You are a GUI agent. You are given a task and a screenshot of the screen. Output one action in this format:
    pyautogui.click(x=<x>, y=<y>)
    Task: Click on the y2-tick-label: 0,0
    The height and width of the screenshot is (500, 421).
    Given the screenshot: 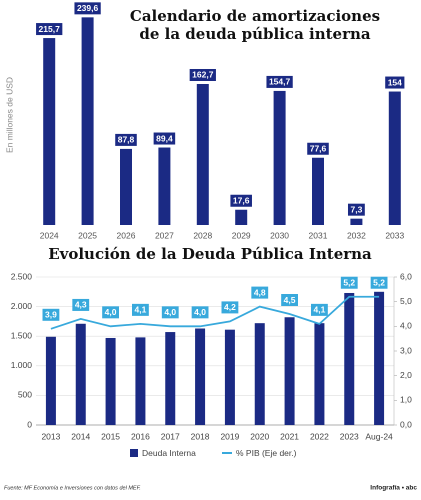 What is the action you would take?
    pyautogui.click(x=406, y=424)
    